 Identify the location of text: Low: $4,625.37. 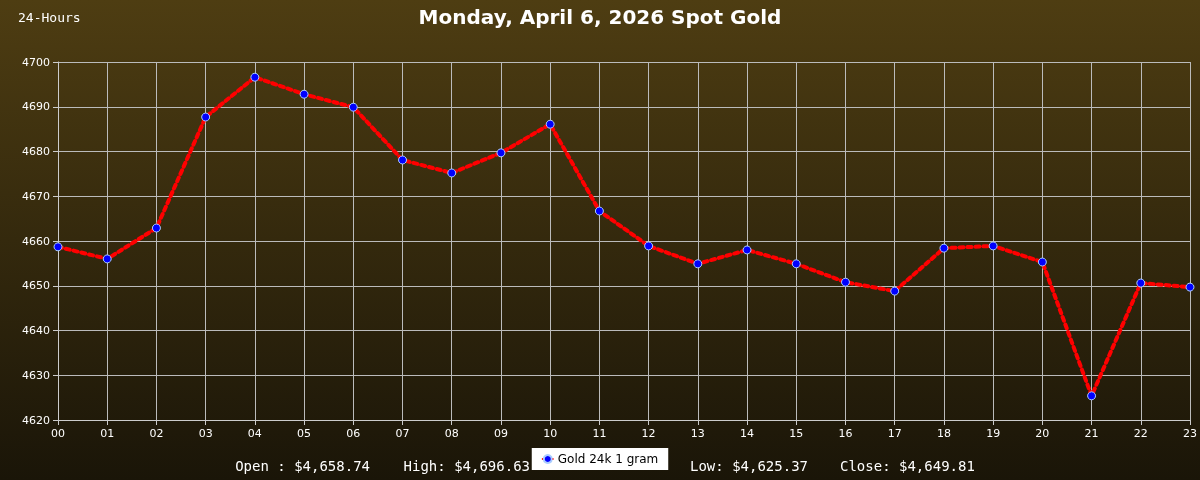
(749, 466).